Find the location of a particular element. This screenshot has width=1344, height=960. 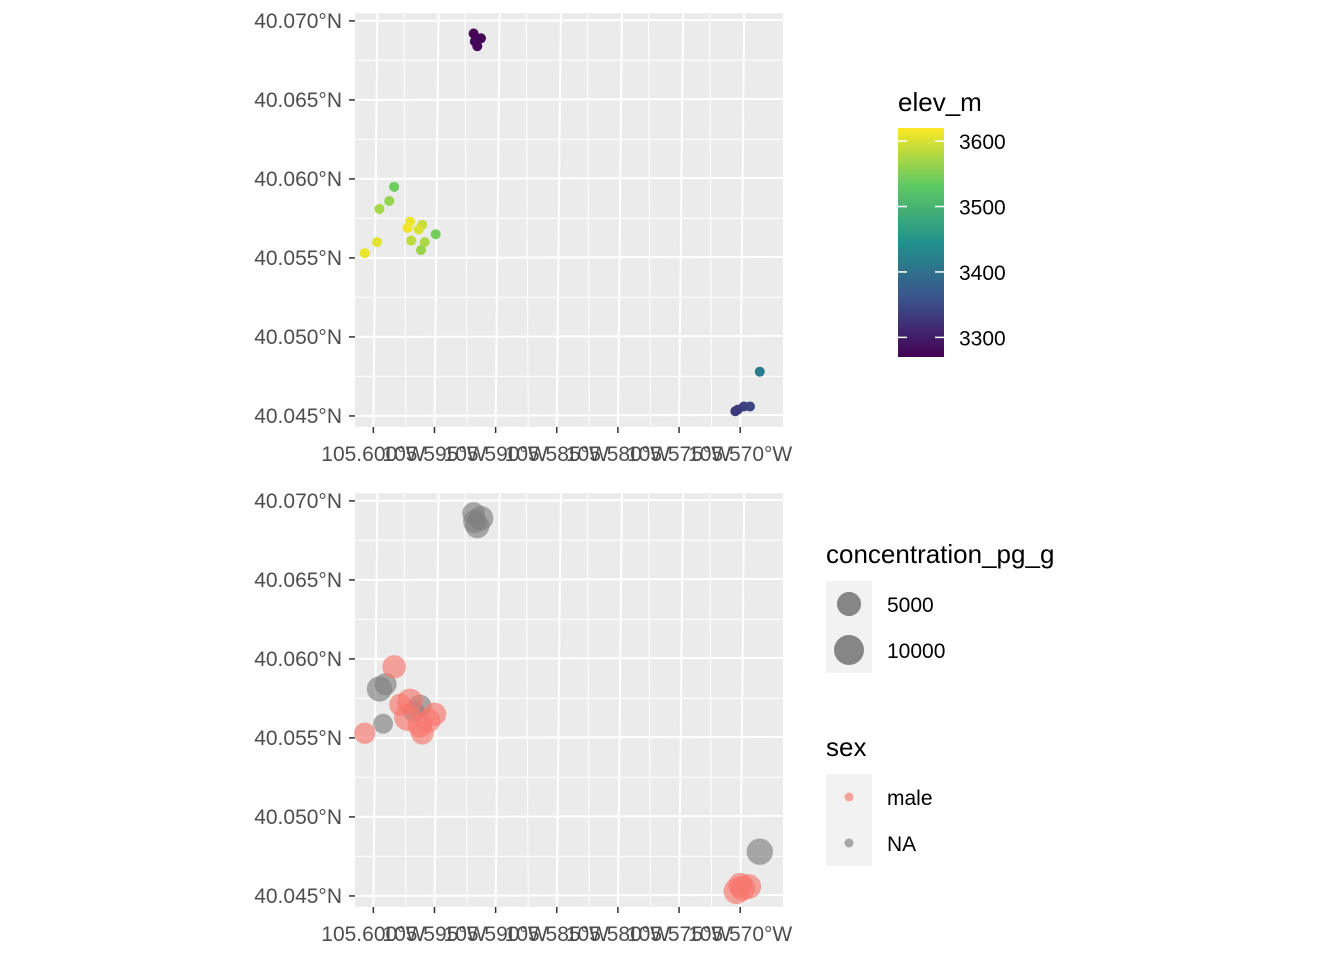

colorbar-label: 3600 is located at coordinates (982, 142).